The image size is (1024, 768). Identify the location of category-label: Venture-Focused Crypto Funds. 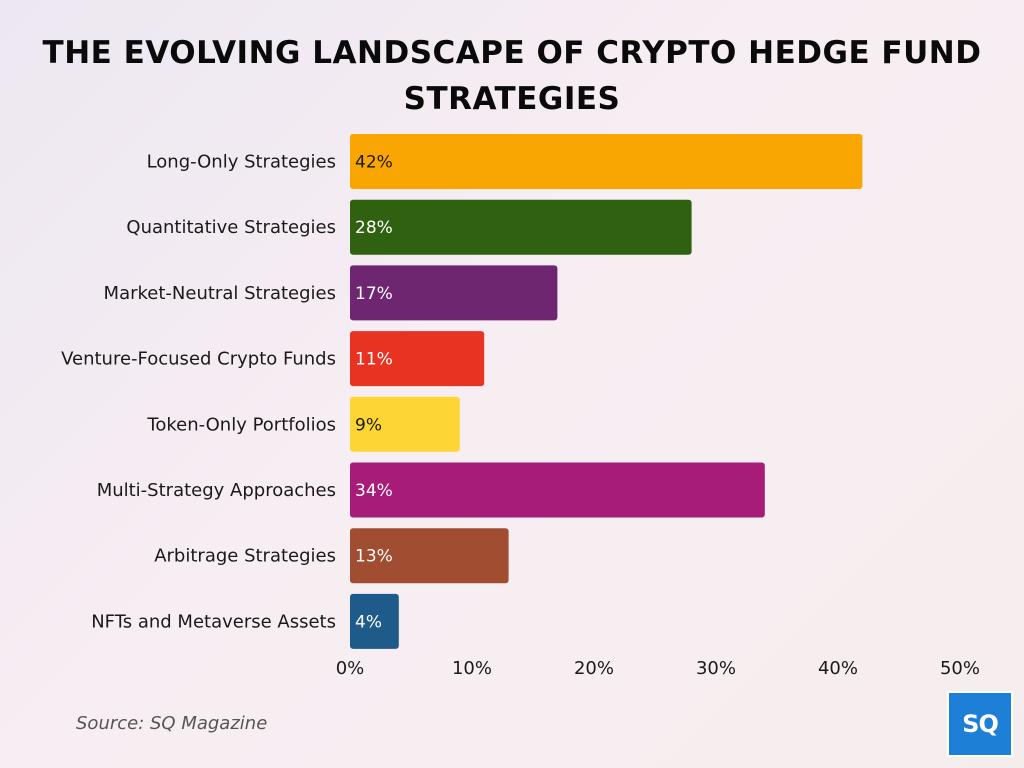
(198, 359).